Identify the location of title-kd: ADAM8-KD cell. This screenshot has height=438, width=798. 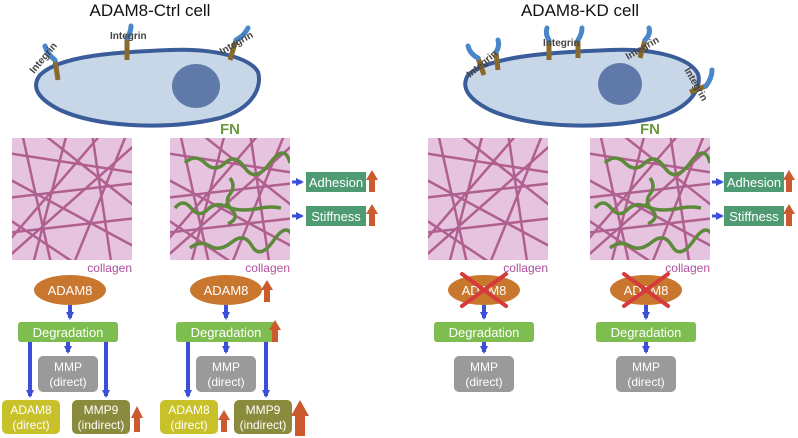
(580, 10).